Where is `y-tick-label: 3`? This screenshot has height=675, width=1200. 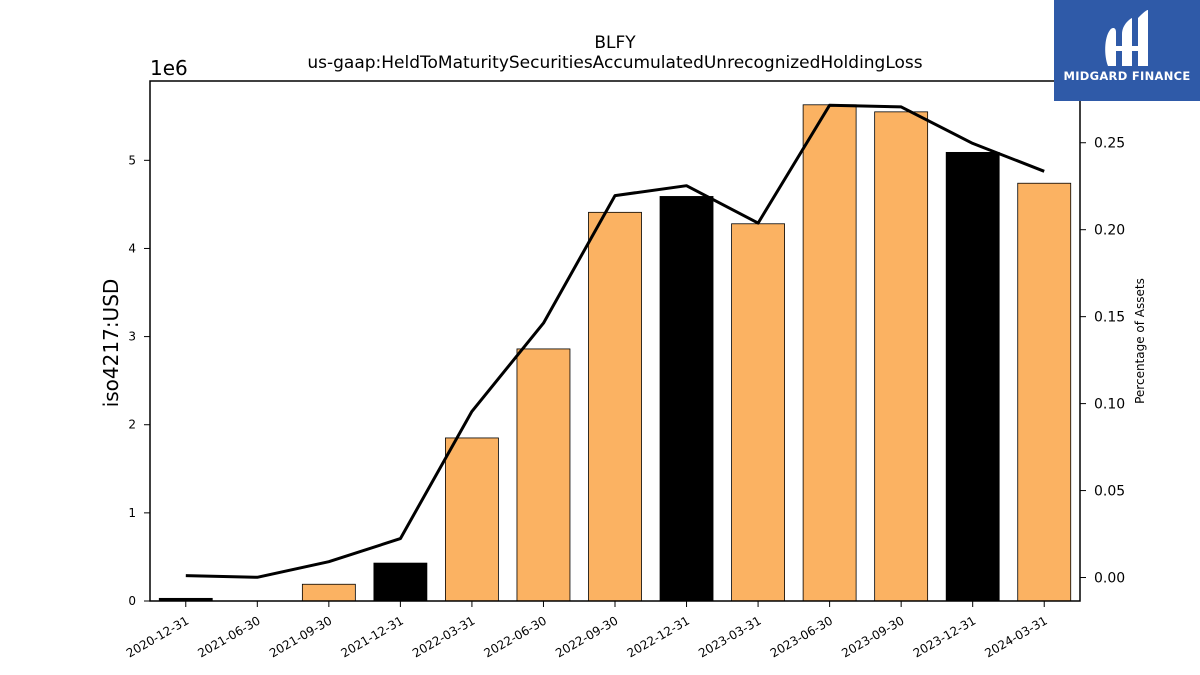
y-tick-label: 3 is located at coordinates (132, 337).